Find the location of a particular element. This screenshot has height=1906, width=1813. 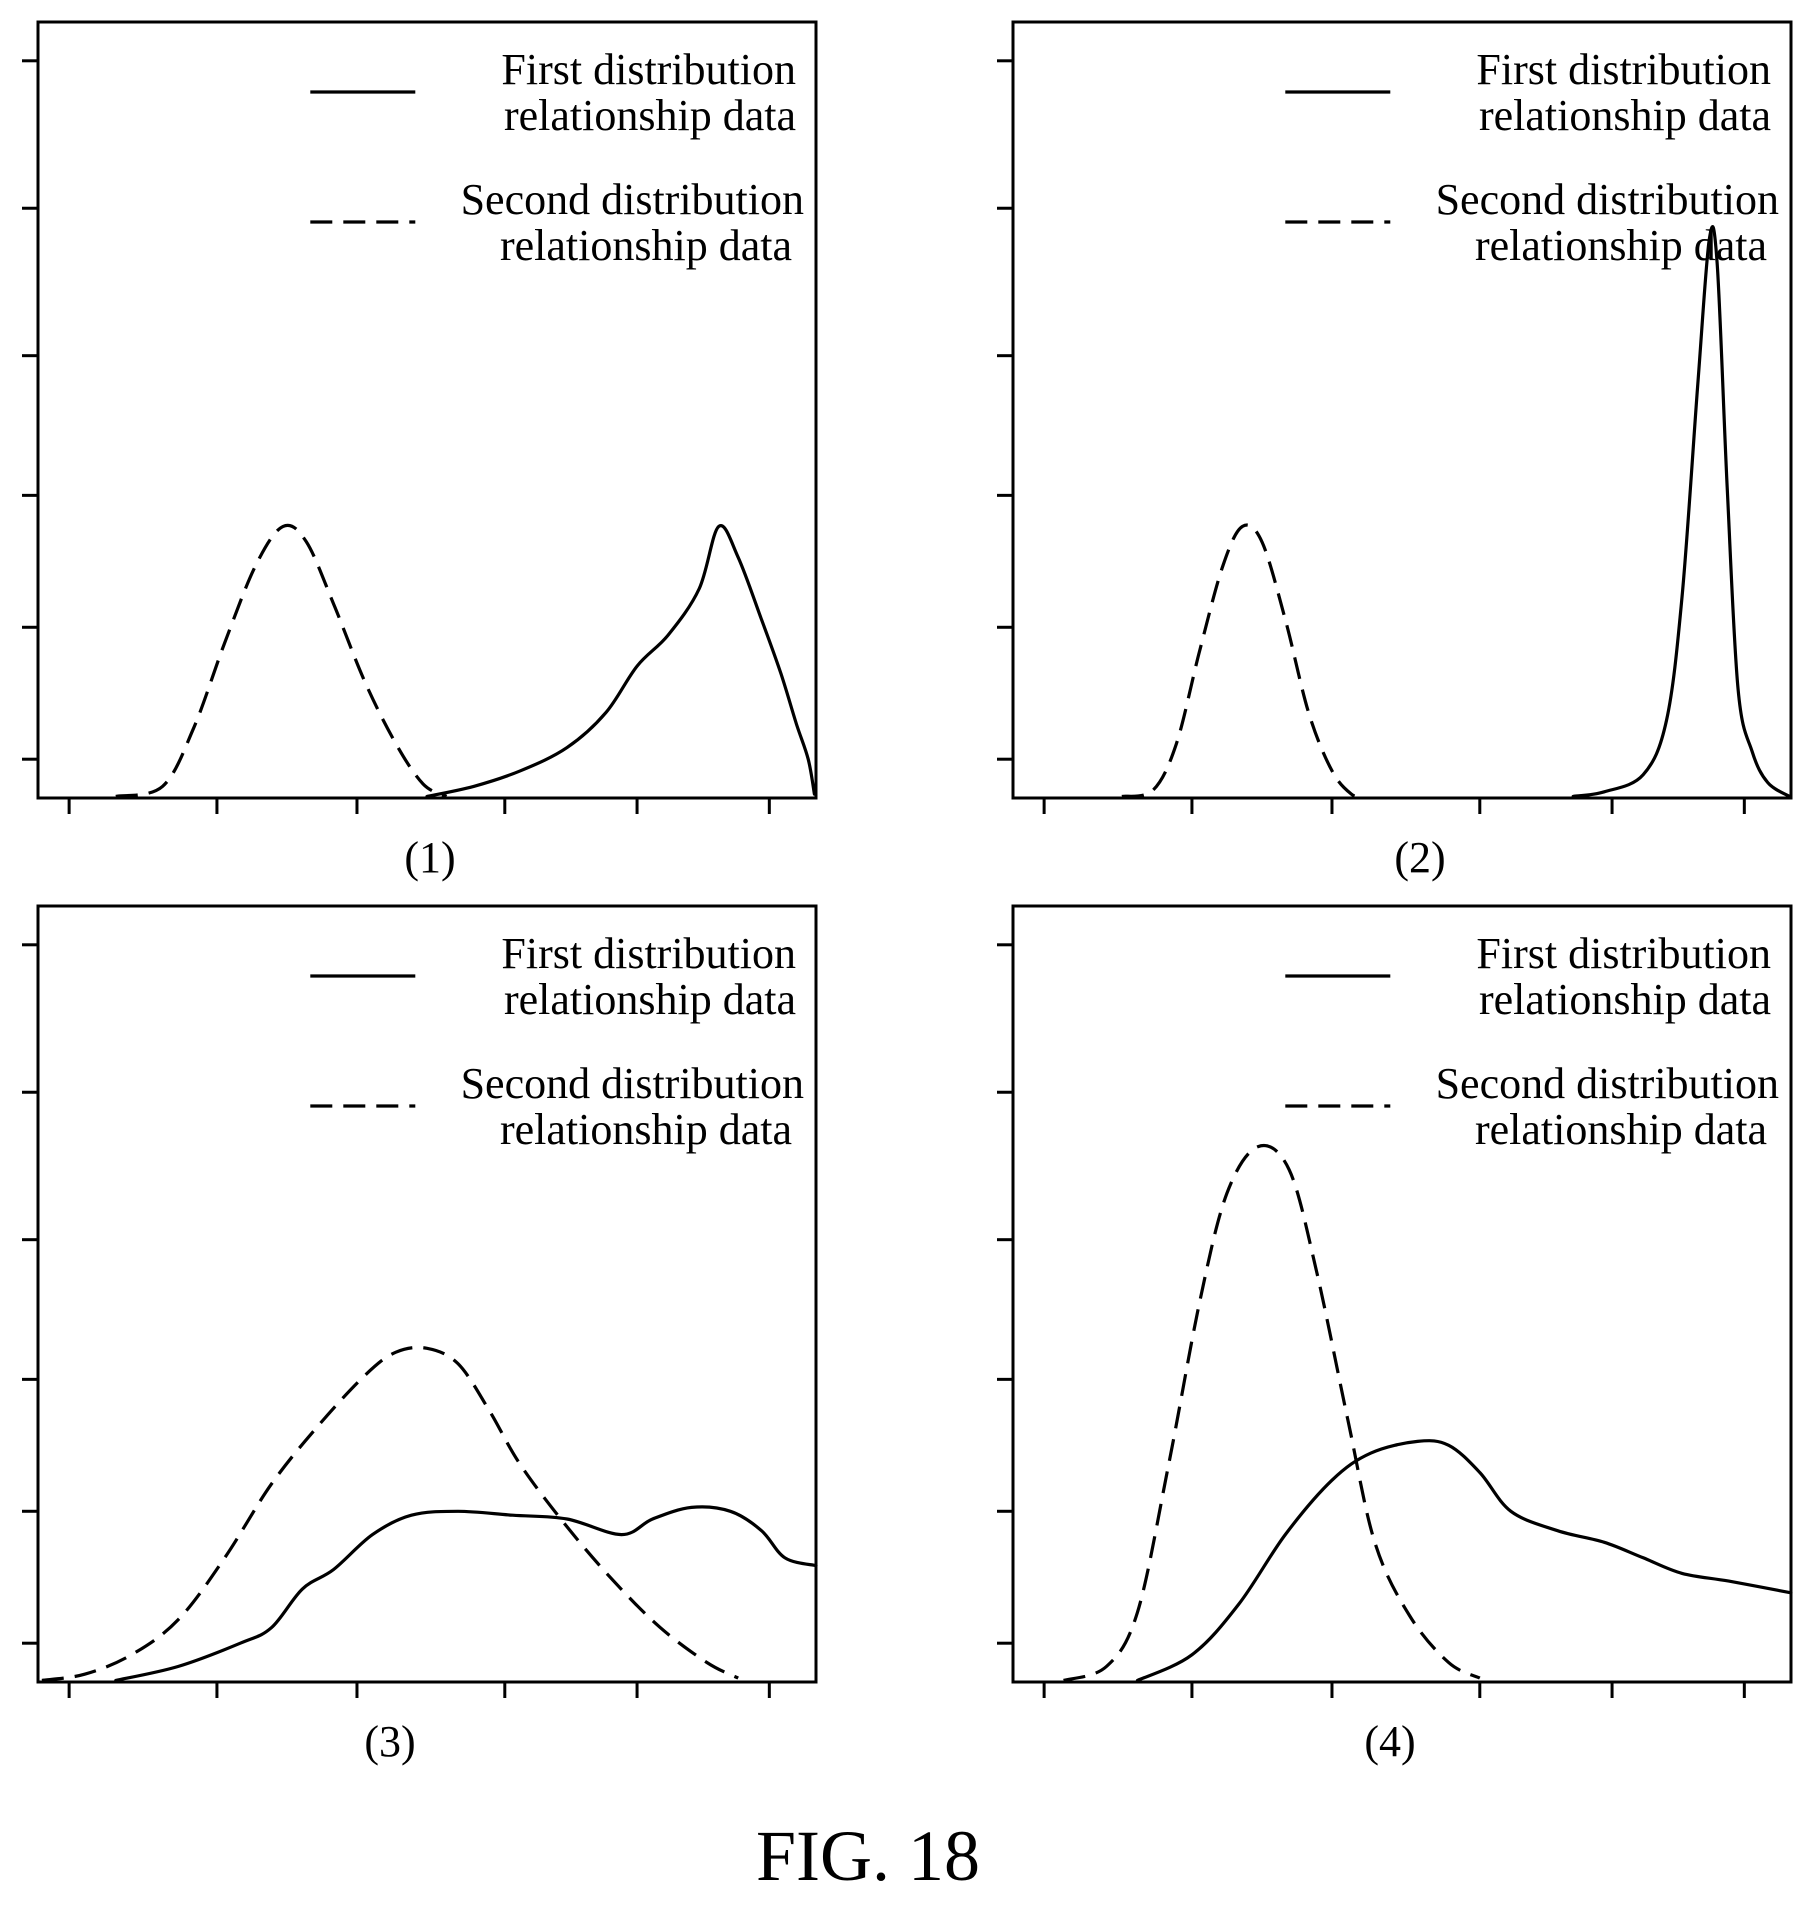

panel-label: (2) is located at coordinates (1419, 857).